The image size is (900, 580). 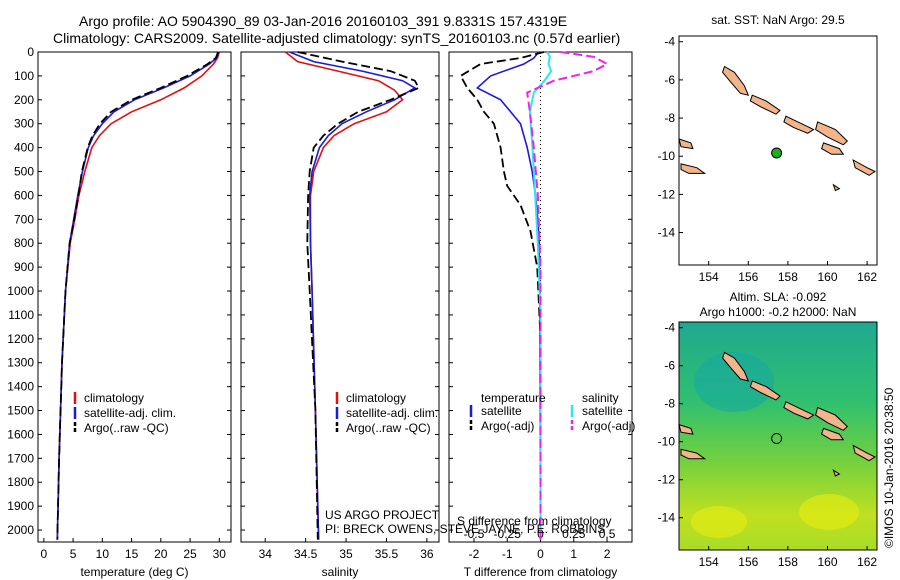 I want to click on map-top, so click(x=778, y=150).